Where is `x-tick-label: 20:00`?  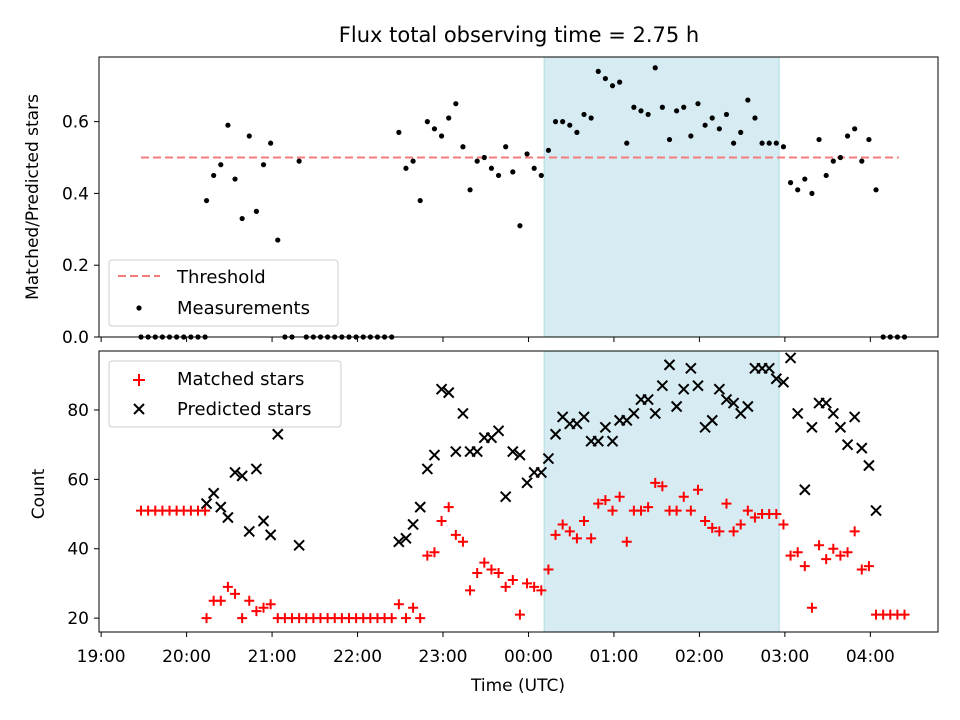 x-tick-label: 20:00 is located at coordinates (186, 657).